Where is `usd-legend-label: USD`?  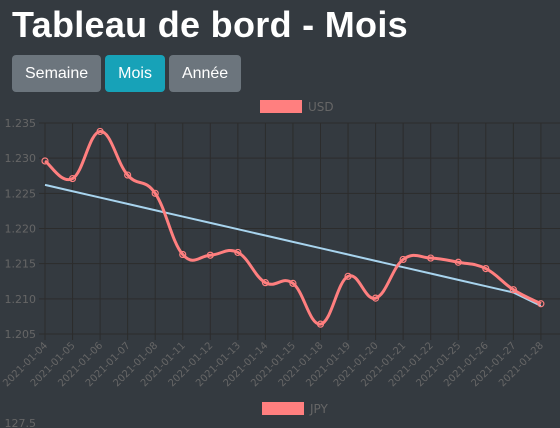
usd-legend-label: USD is located at coordinates (321, 107).